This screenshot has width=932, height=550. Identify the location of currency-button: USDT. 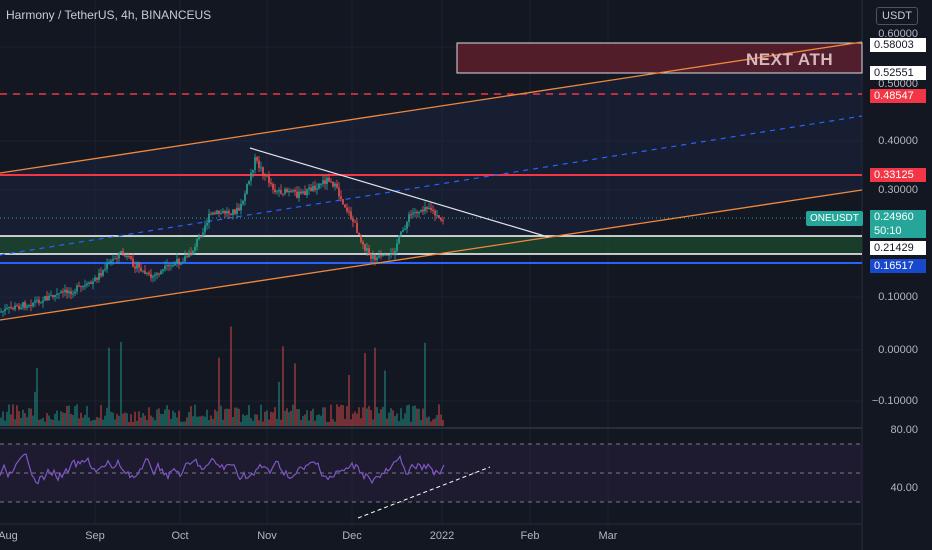
(897, 16).